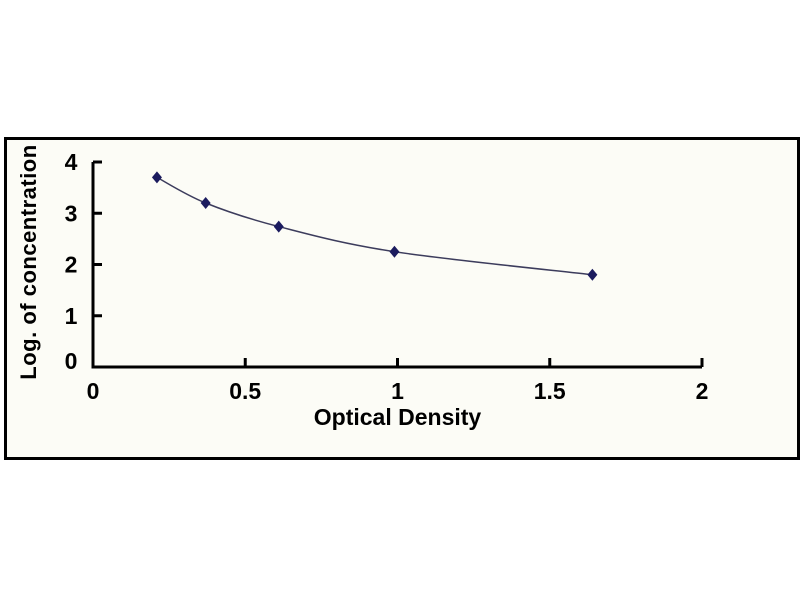 The height and width of the screenshot is (600, 800). Describe the element at coordinates (397, 391) in the screenshot. I see `x-tick-label: 1` at that location.